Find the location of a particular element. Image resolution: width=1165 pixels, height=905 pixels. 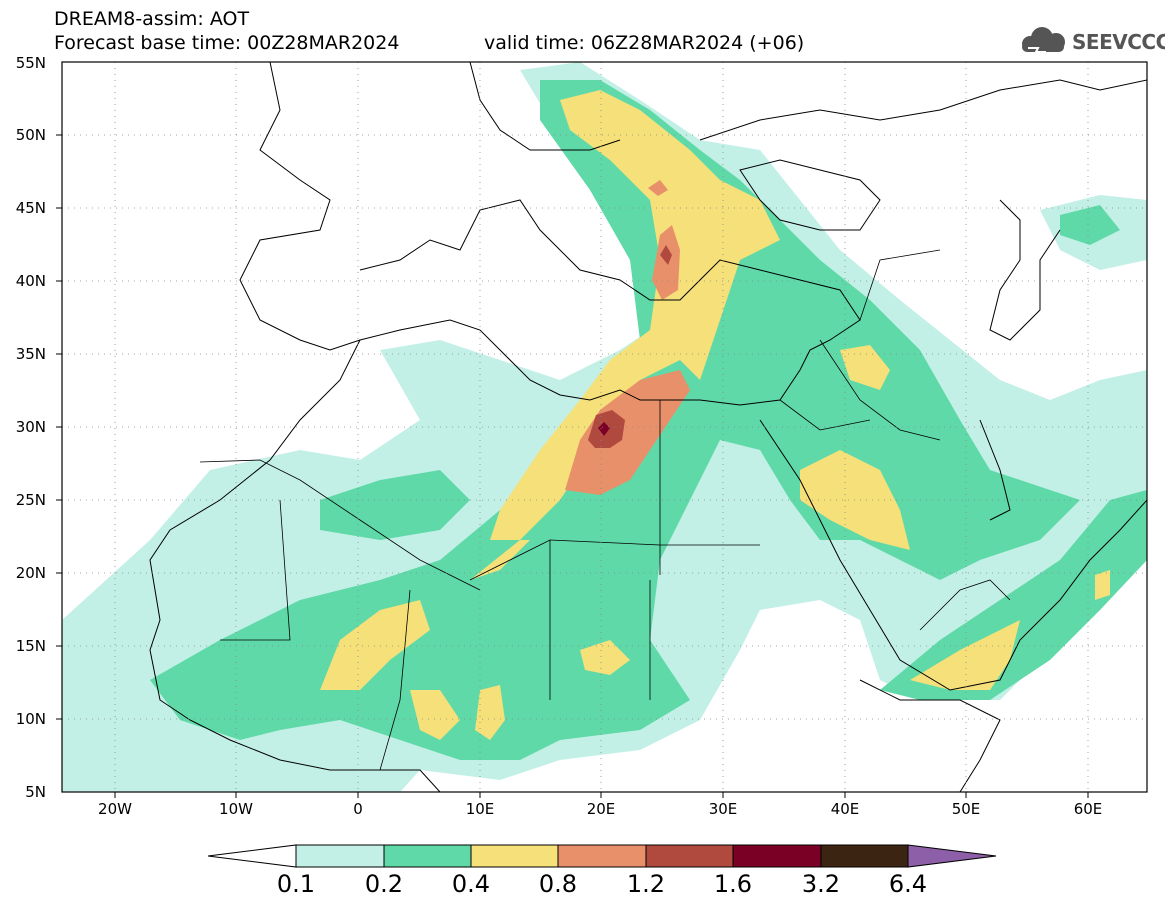

colorbar-label: 6.4 is located at coordinates (908, 884).